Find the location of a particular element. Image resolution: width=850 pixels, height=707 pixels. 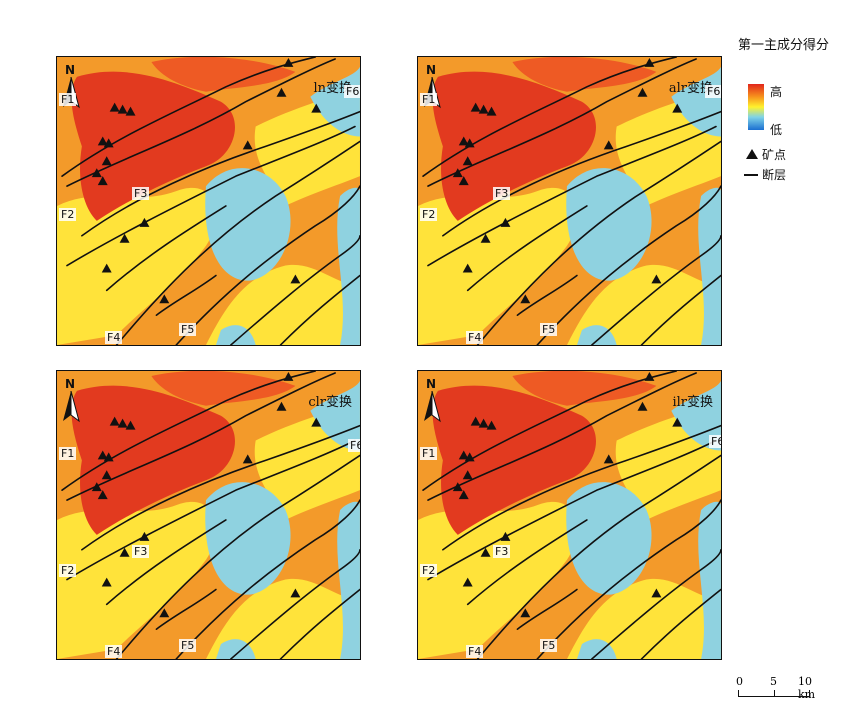

map-panel-ilr: N ilr变换 F1 F2 F3 F4 F5 F6 is located at coordinates (569, 515).